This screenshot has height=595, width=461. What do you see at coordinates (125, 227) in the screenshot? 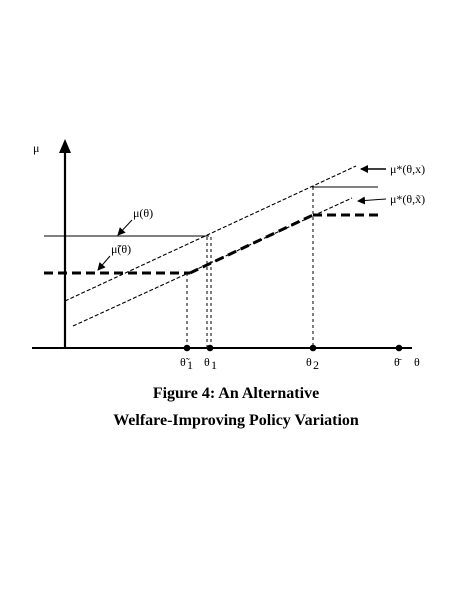
I see `arrow-mu-theta` at bounding box center [125, 227].